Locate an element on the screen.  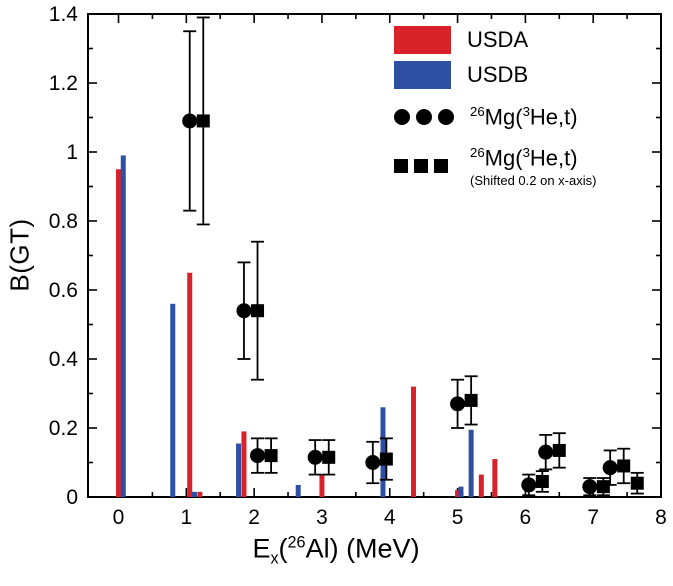
usdb-swatch-icon is located at coordinates (422, 75).